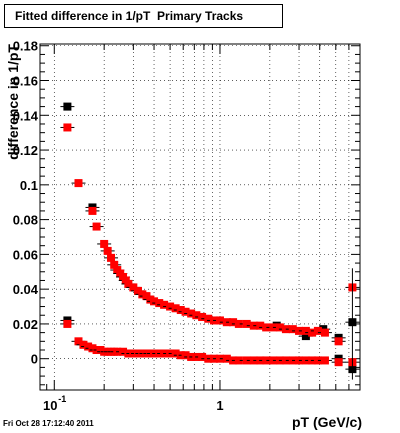 This screenshot has width=400, height=433. What do you see at coordinates (26, 115) in the screenshot?
I see `y-tick-label: 0.14` at bounding box center [26, 115].